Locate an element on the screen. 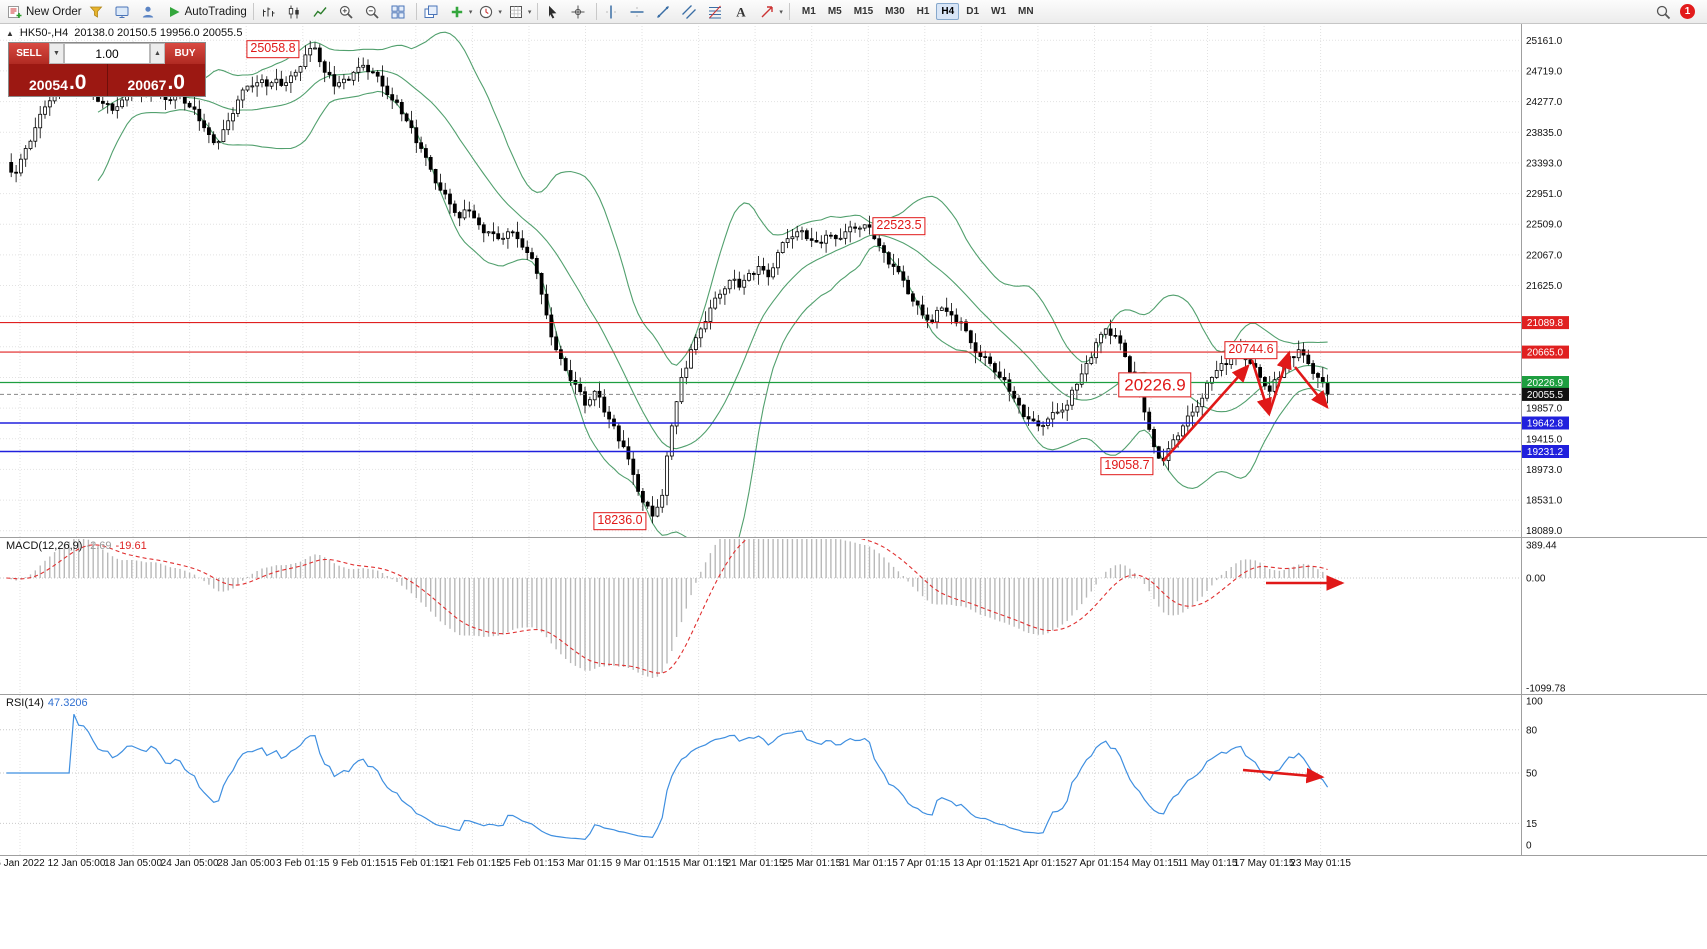 The image size is (1707, 949). terminal-button is located at coordinates (124, 11).